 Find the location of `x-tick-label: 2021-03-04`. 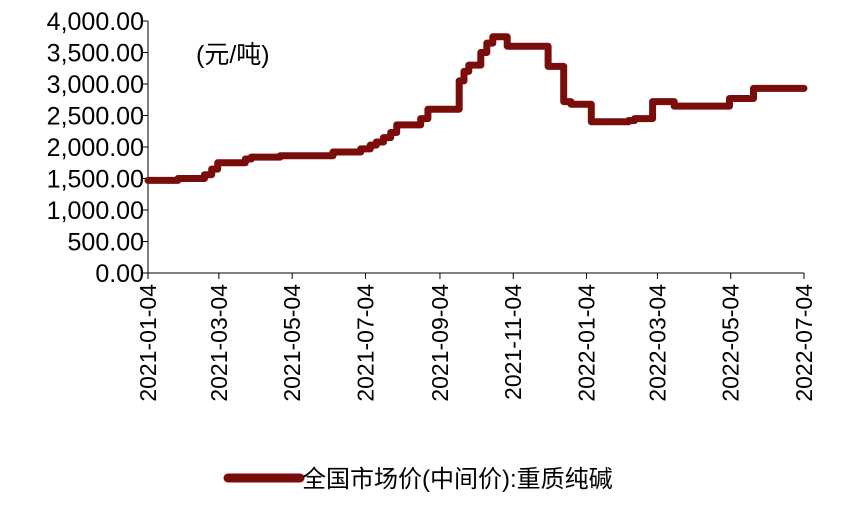

x-tick-label: 2021-03-04 is located at coordinates (219, 343).